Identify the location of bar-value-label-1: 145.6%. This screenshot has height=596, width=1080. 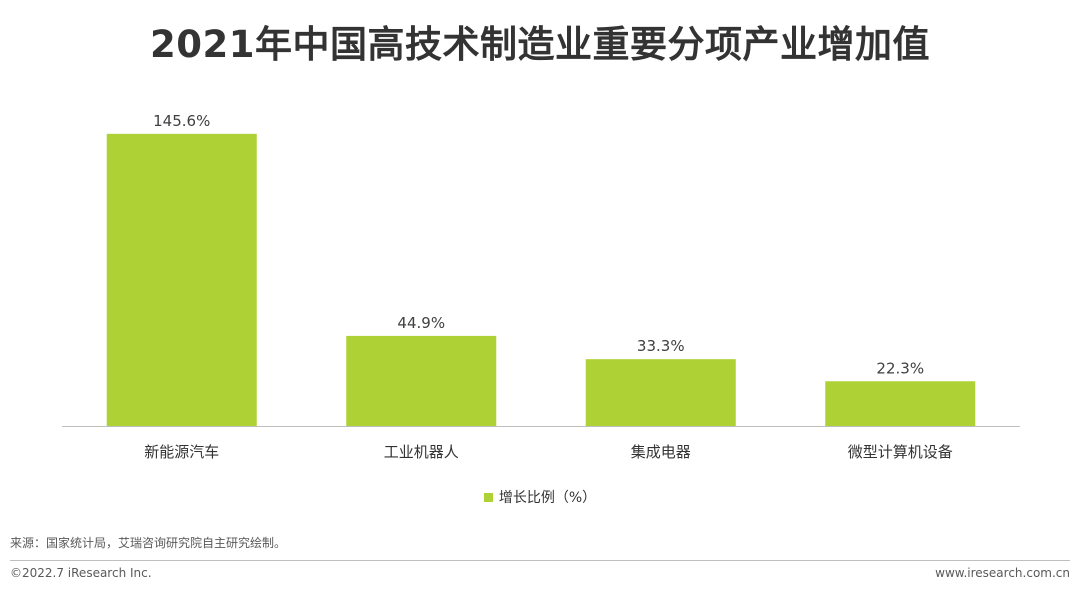
(181, 121).